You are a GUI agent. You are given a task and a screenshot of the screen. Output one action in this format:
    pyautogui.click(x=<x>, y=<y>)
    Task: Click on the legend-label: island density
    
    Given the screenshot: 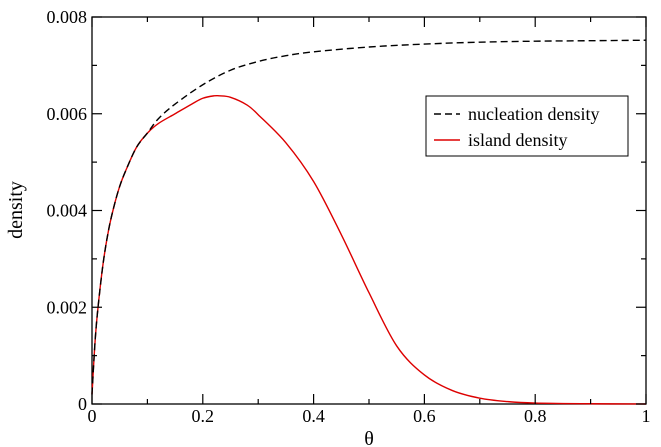 What is the action you would take?
    pyautogui.click(x=518, y=140)
    